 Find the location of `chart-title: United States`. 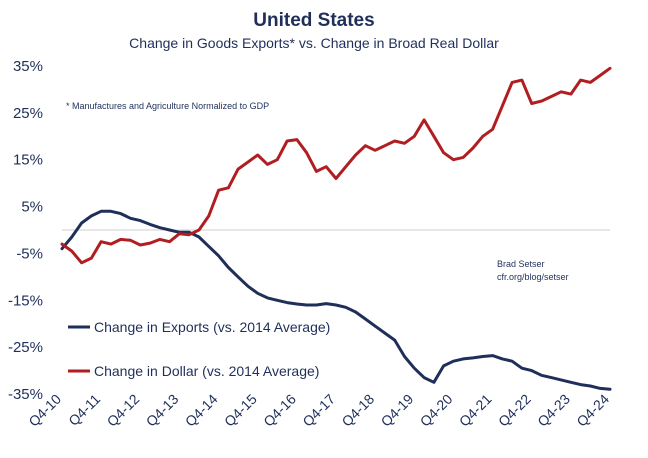

chart-title: United States is located at coordinates (313, 20).